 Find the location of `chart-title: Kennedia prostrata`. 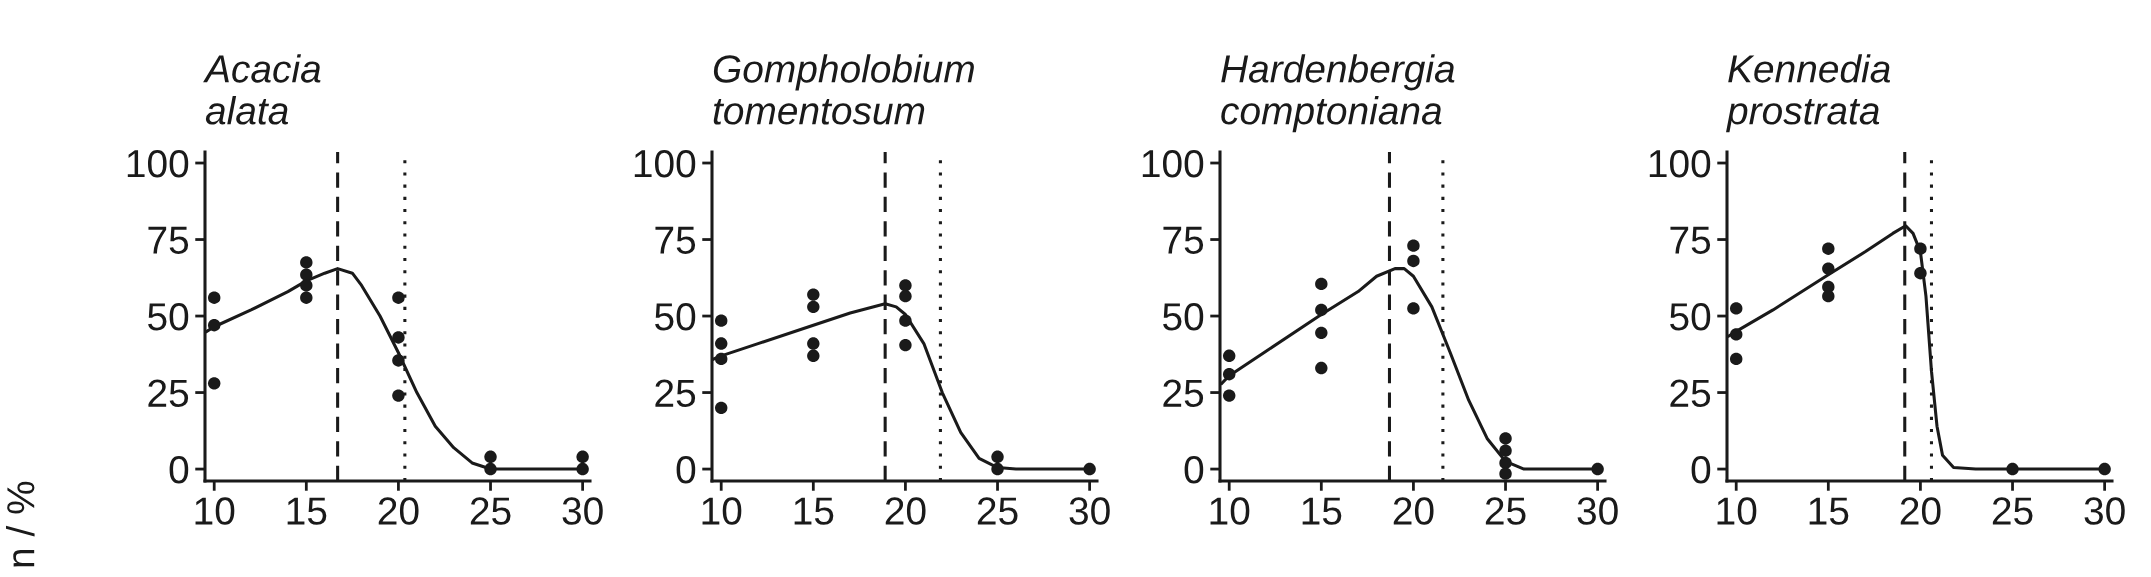

chart-title: Kennedia prostrata is located at coordinates (1808, 93).